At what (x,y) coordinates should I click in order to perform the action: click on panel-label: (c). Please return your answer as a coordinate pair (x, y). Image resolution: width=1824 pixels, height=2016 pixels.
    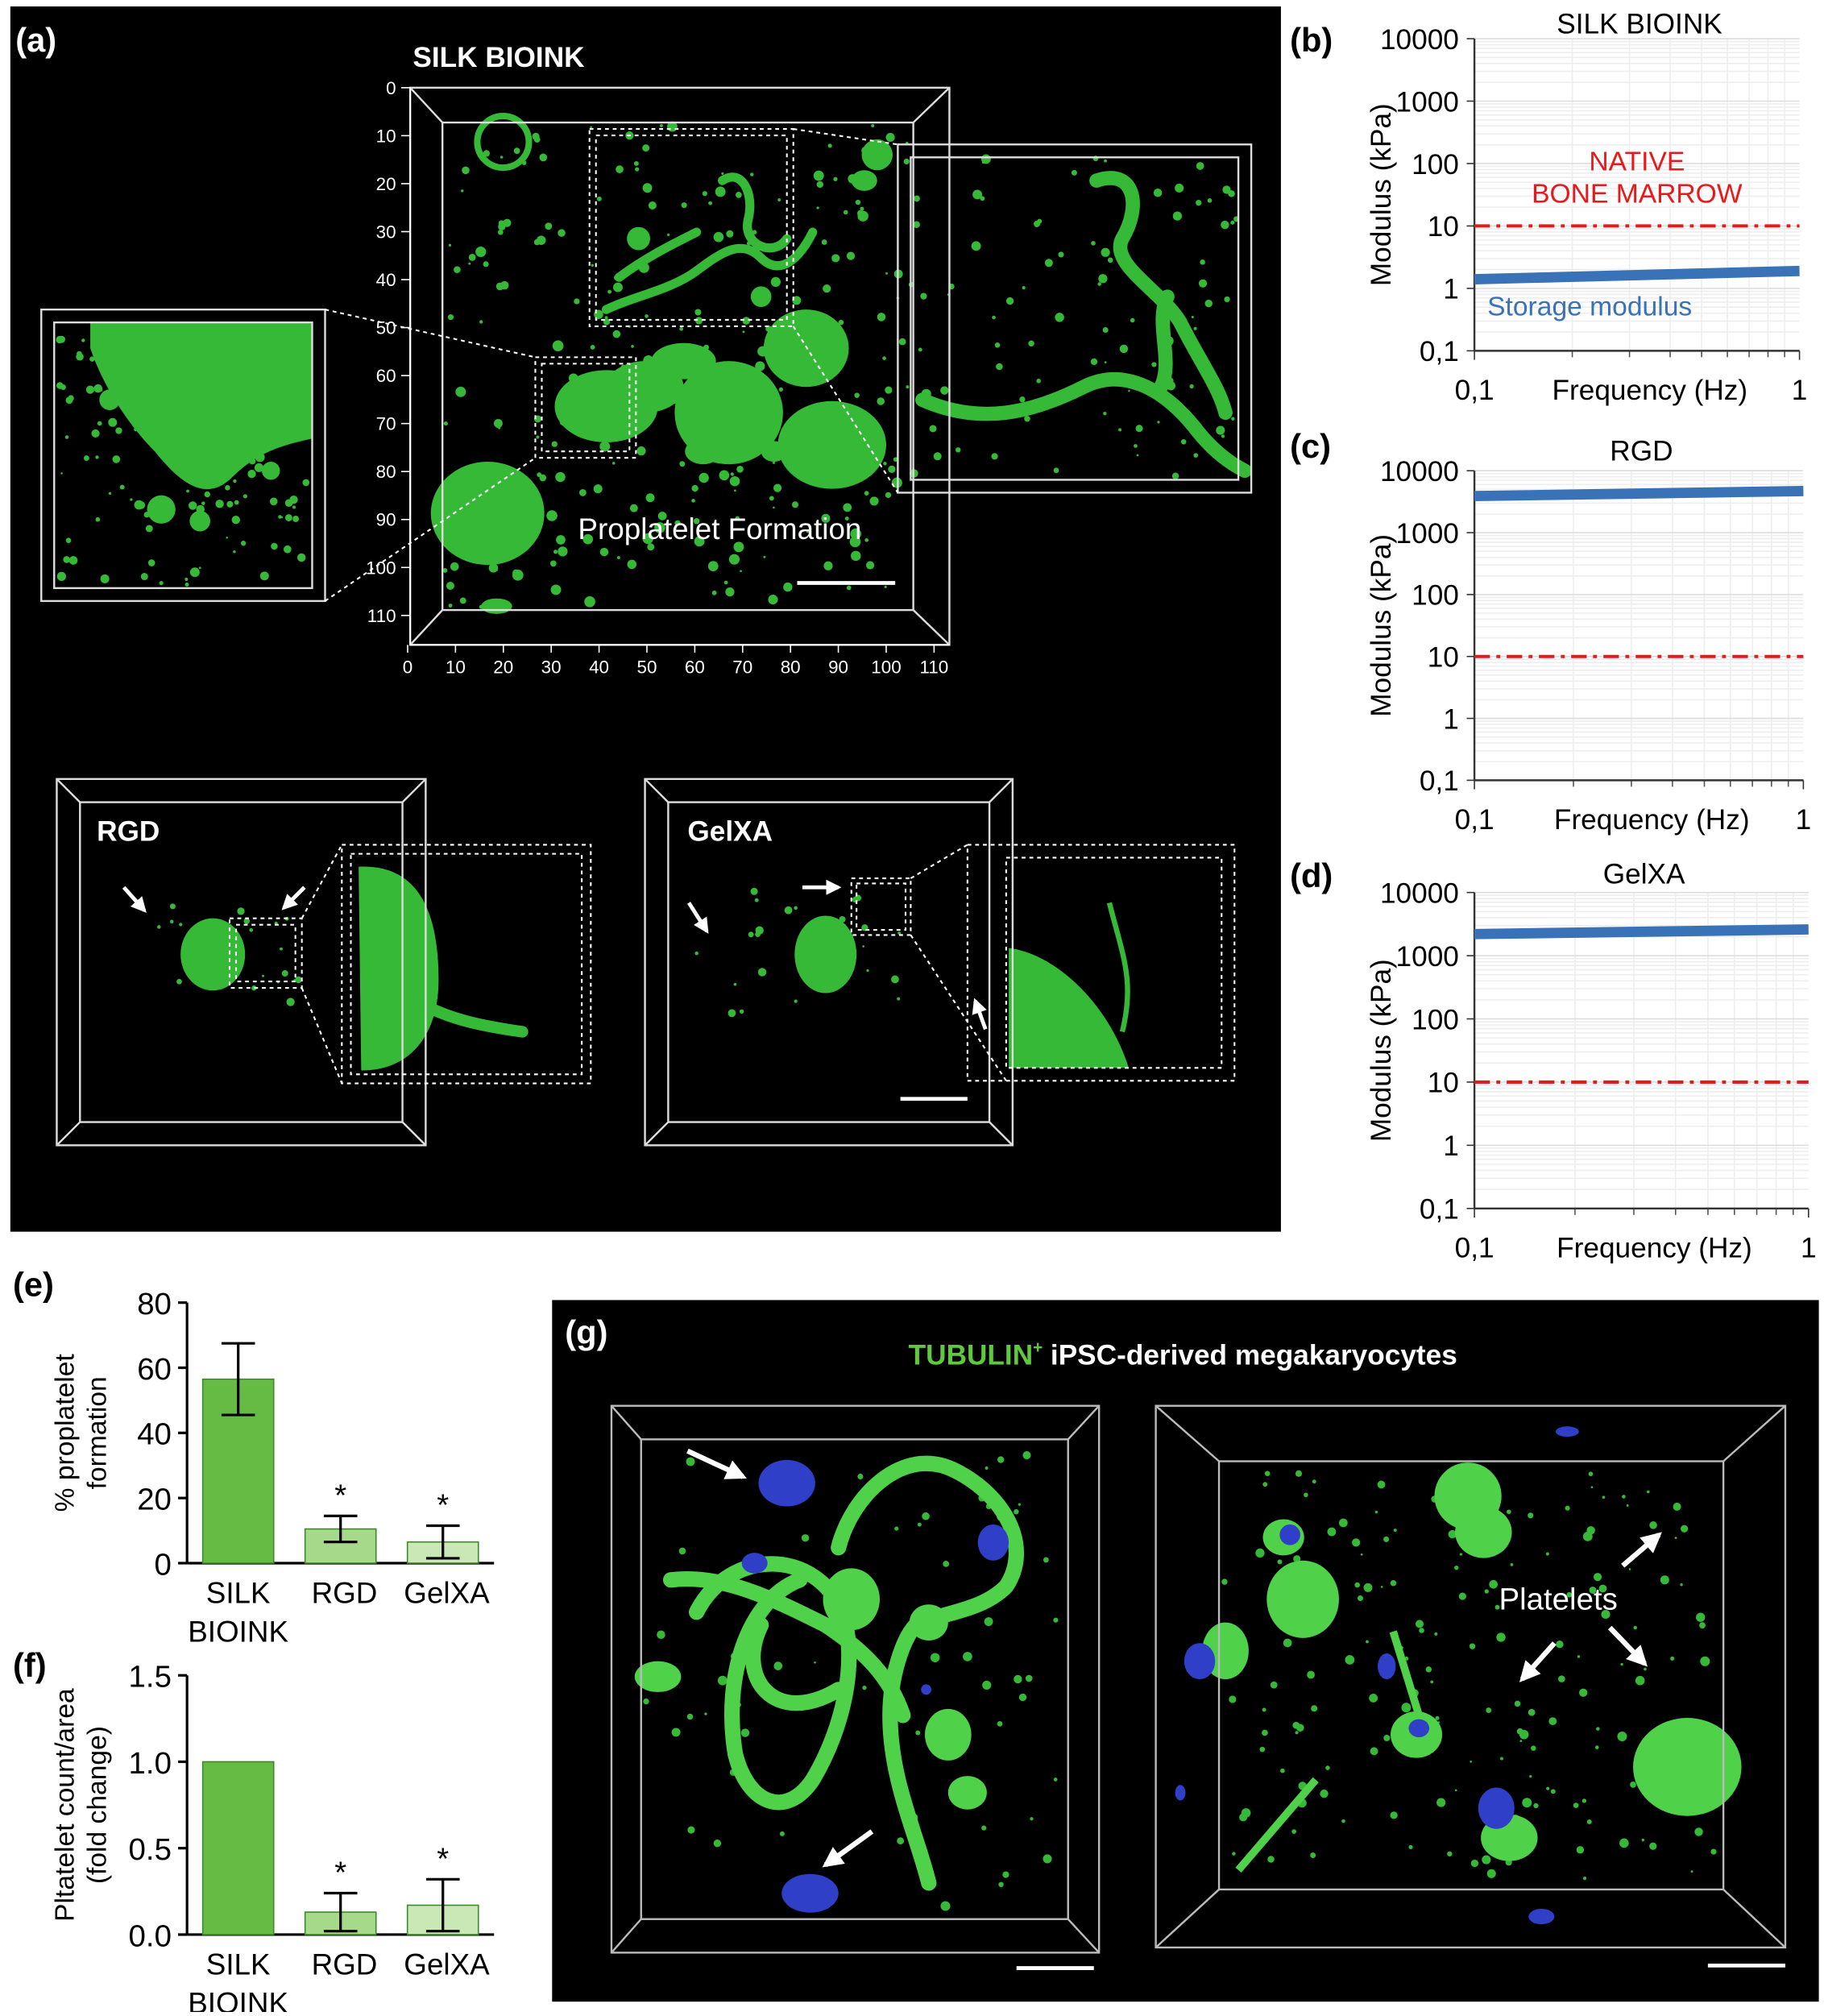
    Looking at the image, I should click on (1310, 446).